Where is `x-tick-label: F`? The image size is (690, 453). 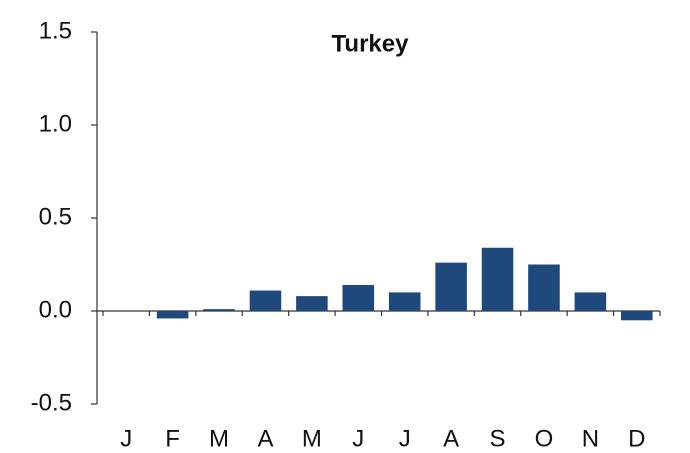 x-tick-label: F is located at coordinates (172, 438).